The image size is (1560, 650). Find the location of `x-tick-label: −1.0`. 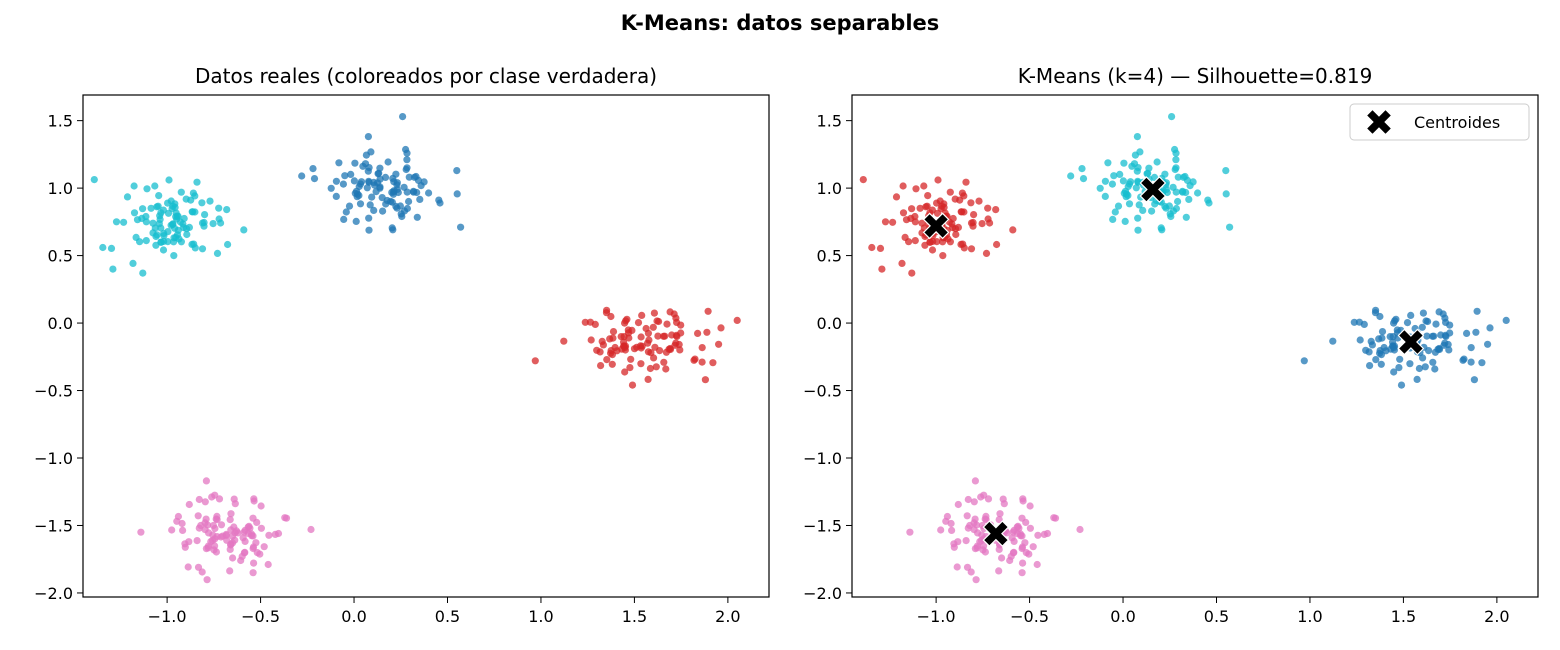

x-tick-label: −1.0 is located at coordinates (936, 616).